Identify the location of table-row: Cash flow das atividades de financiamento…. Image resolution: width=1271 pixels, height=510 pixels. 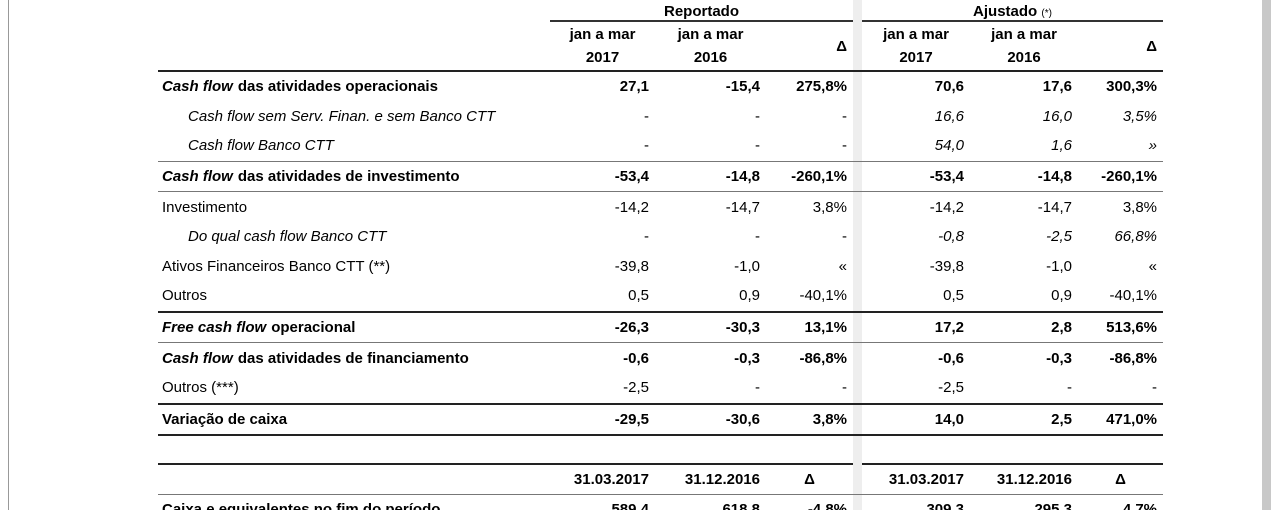
(660, 357).